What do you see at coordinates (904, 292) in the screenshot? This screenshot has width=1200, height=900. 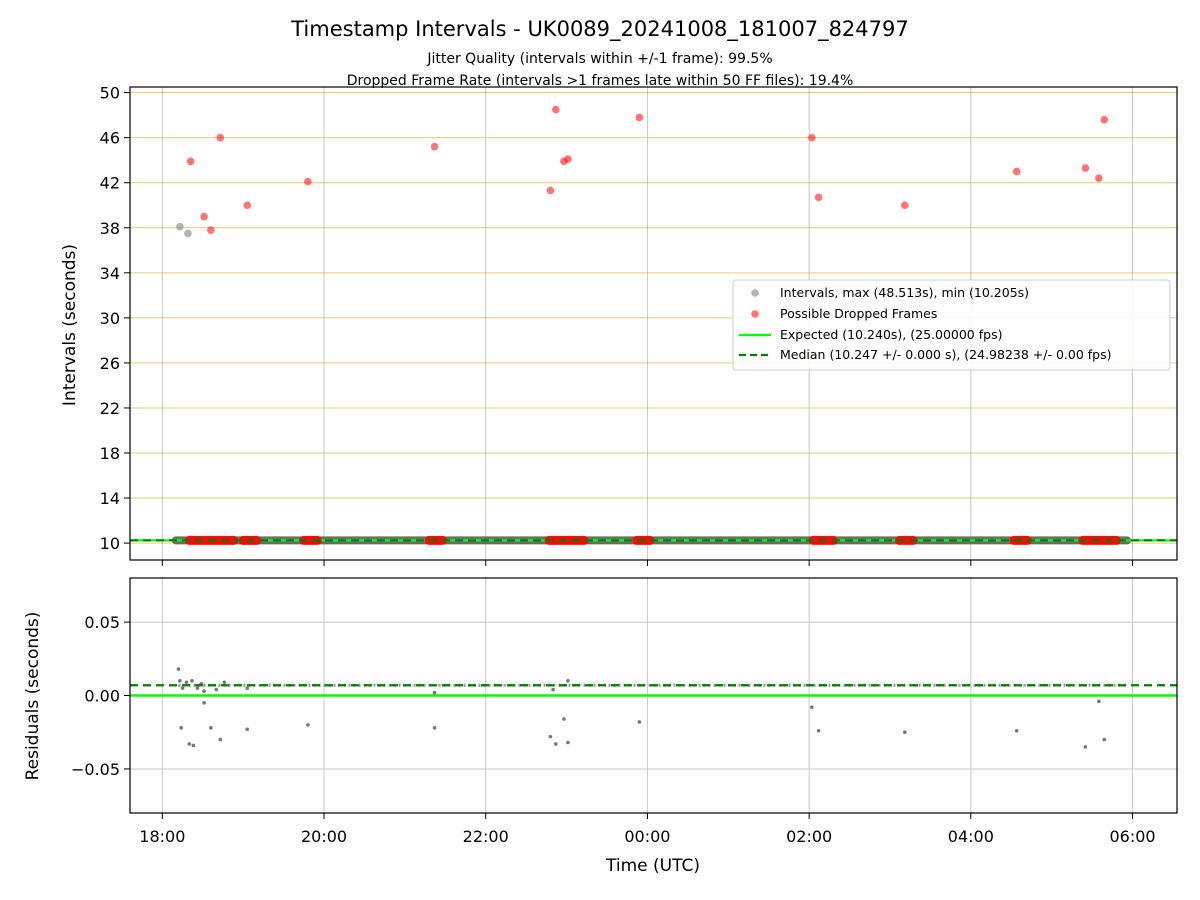 I see `legend-intervals-label: Intervals, max (48.513s), min (10.205s)` at bounding box center [904, 292].